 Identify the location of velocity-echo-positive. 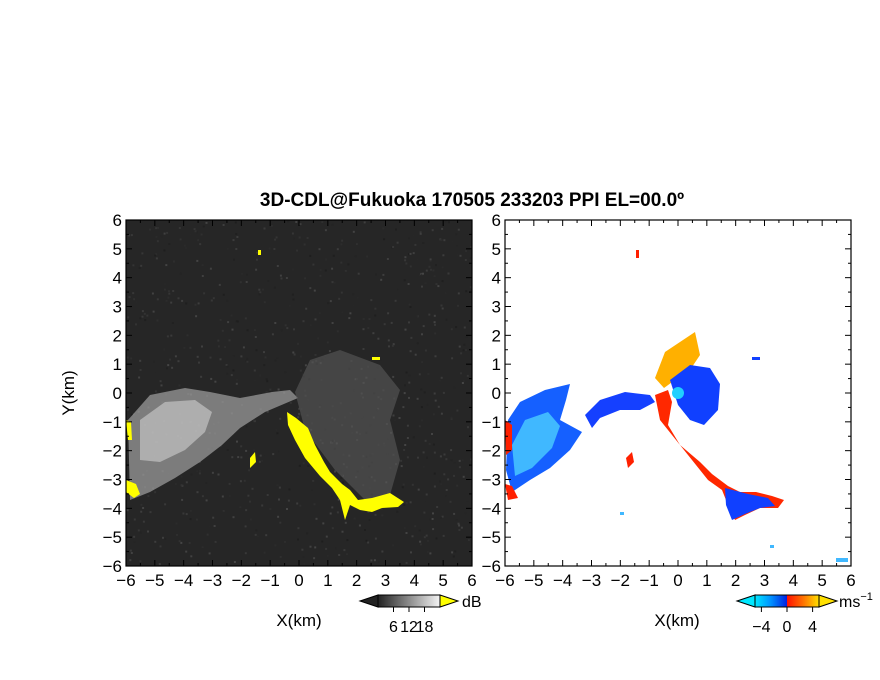
(511, 492).